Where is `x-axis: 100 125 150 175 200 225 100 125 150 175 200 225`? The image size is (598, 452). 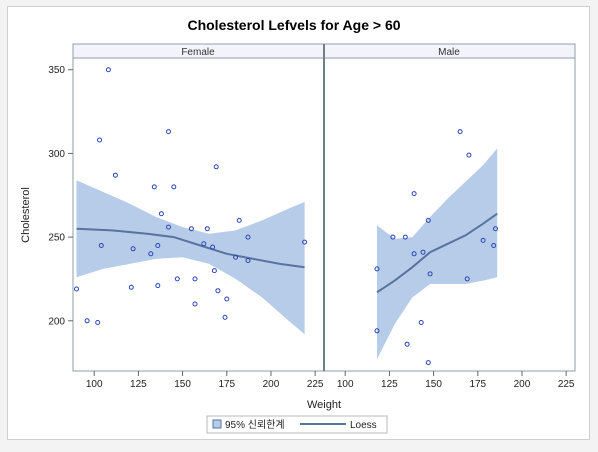 x-axis: 100 125 150 175 200 225 100 125 150 175 200 225 is located at coordinates (330, 380).